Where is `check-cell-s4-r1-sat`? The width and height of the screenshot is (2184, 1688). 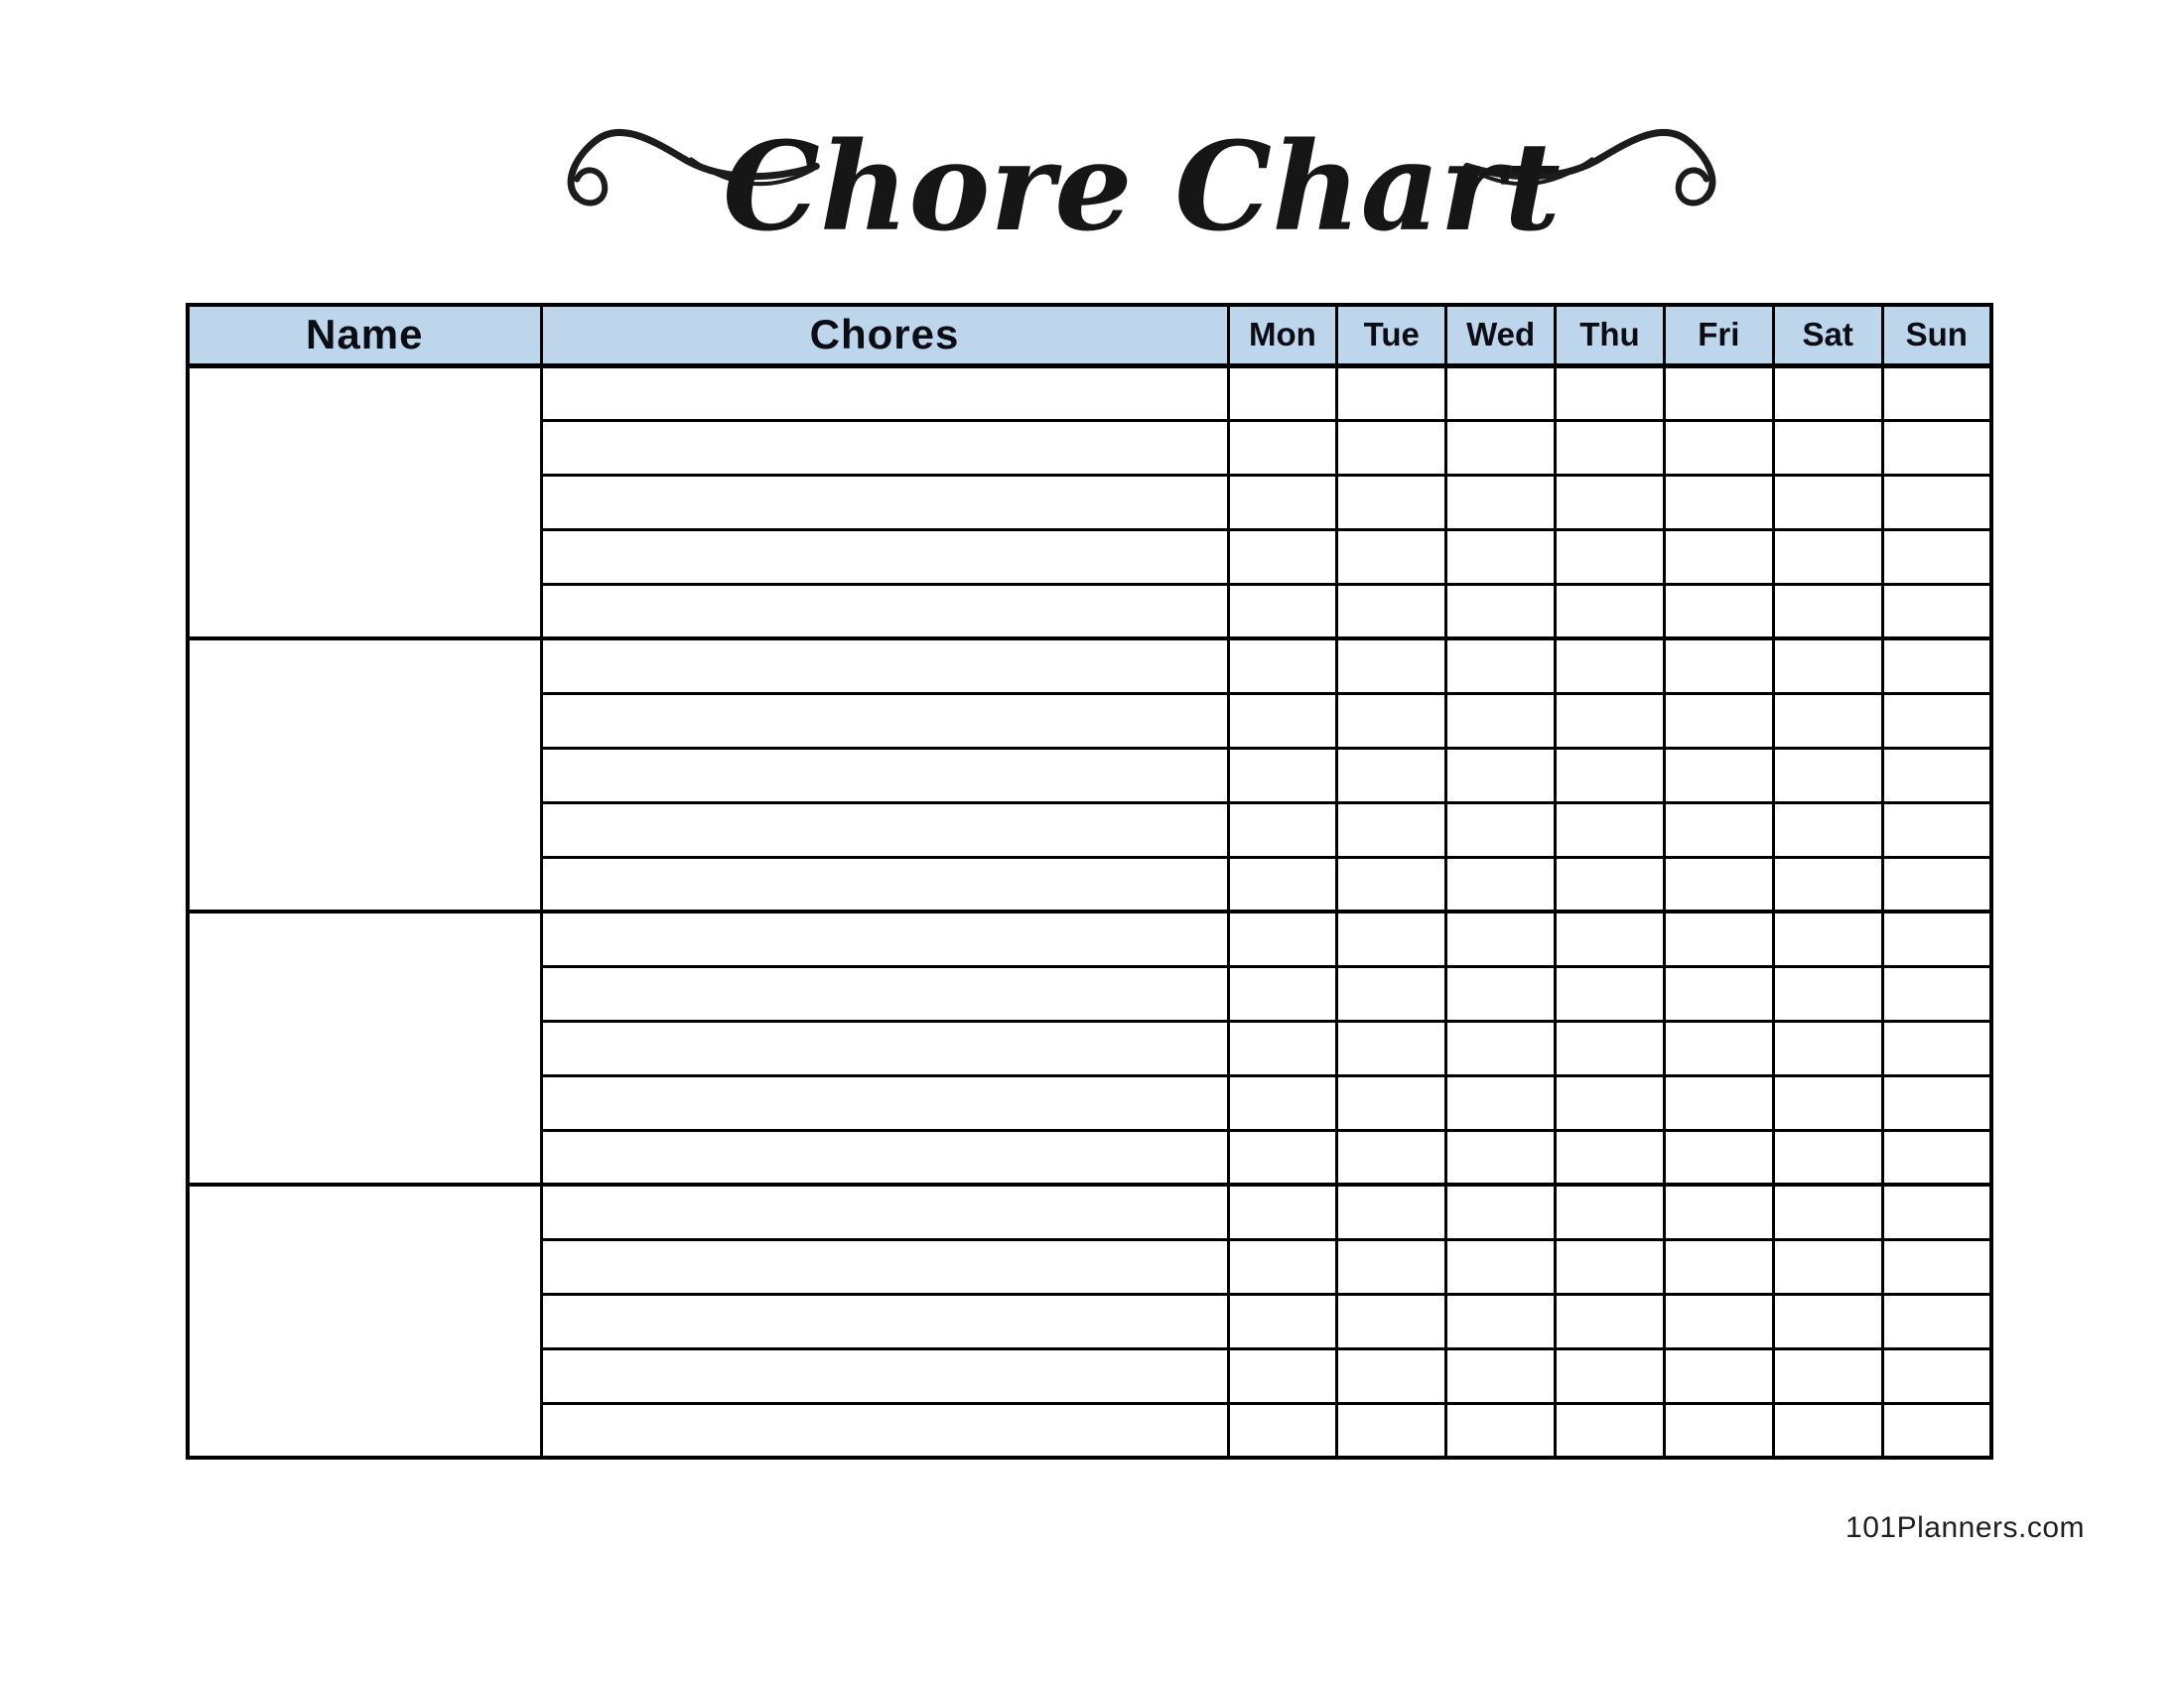 check-cell-s4-r1-sat is located at coordinates (1827, 1212).